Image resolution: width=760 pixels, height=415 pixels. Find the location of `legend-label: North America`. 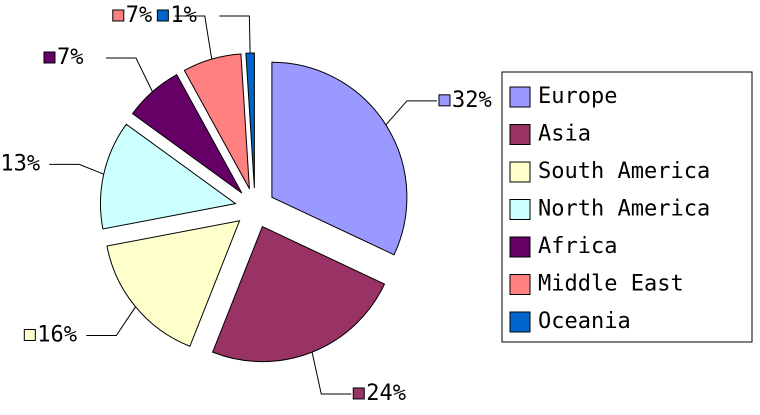

legend-label: North America is located at coordinates (624, 209).